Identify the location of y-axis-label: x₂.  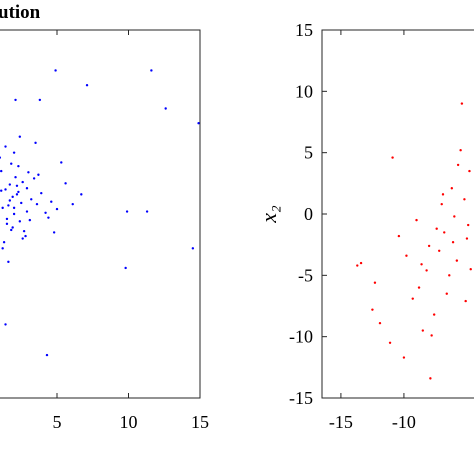
(268, 214).